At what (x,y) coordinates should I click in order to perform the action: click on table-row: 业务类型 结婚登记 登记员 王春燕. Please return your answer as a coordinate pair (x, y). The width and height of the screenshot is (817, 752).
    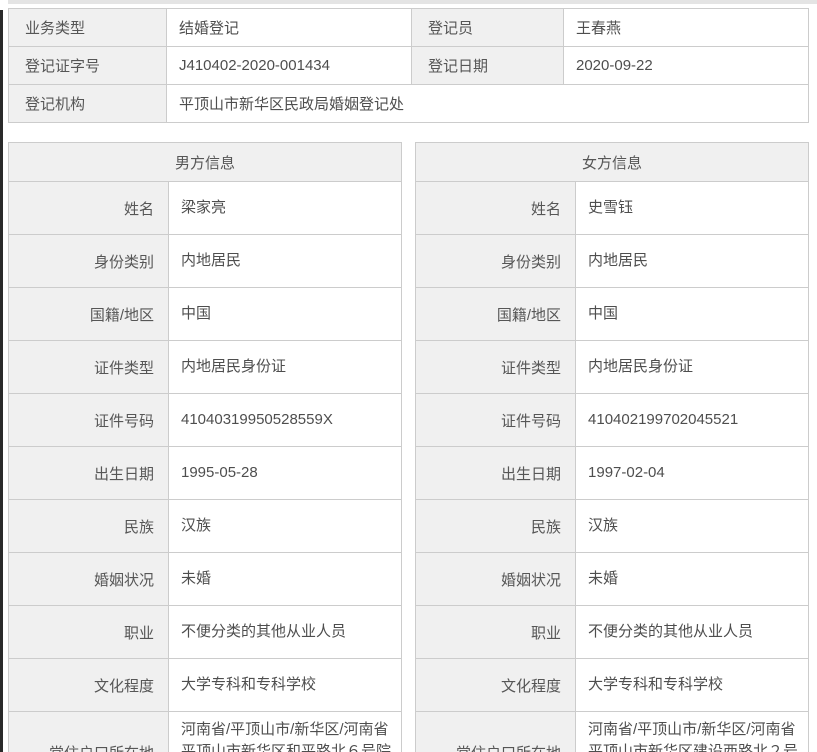
    Looking at the image, I should click on (408, 27).